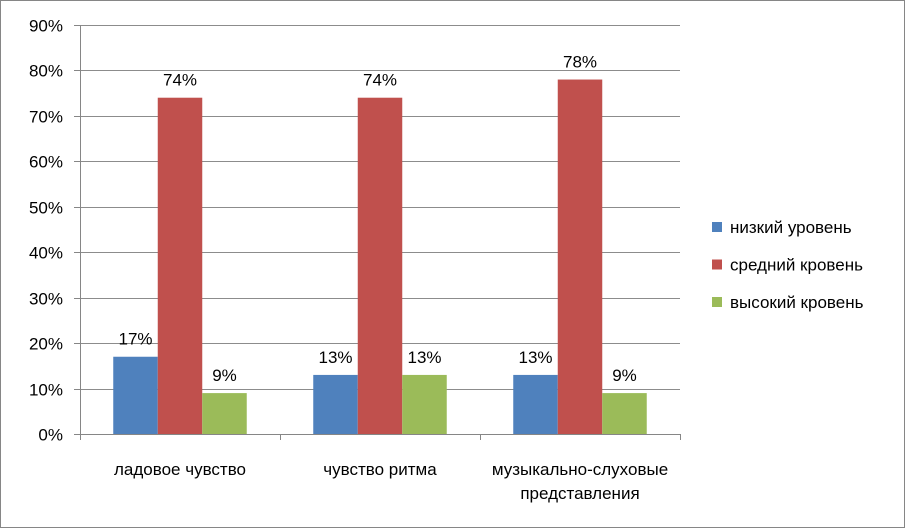  I want to click on data-label: 78%, so click(580, 62).